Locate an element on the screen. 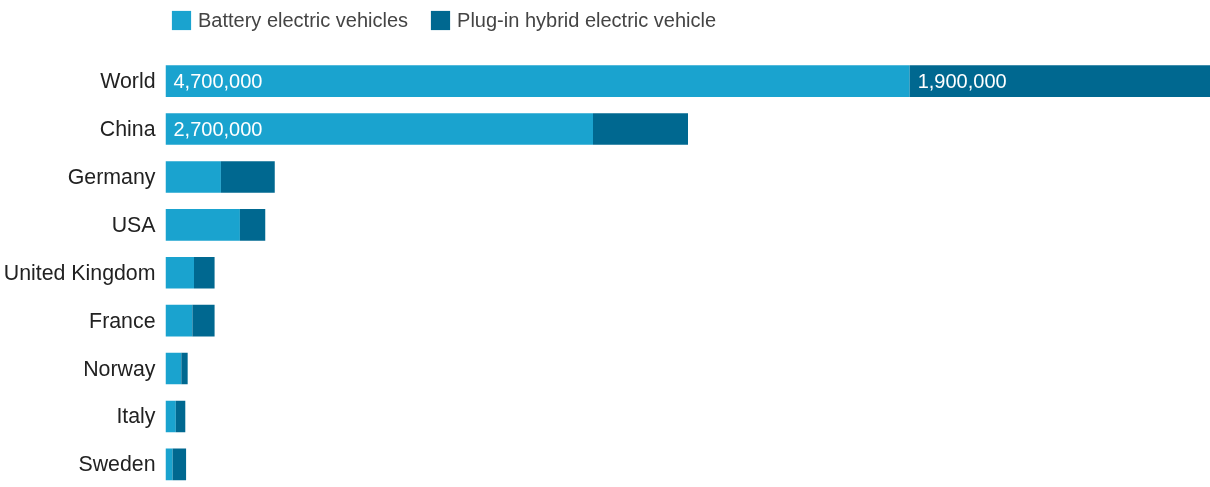 The width and height of the screenshot is (1210, 487). y-tick-label: Germany is located at coordinates (111, 176).